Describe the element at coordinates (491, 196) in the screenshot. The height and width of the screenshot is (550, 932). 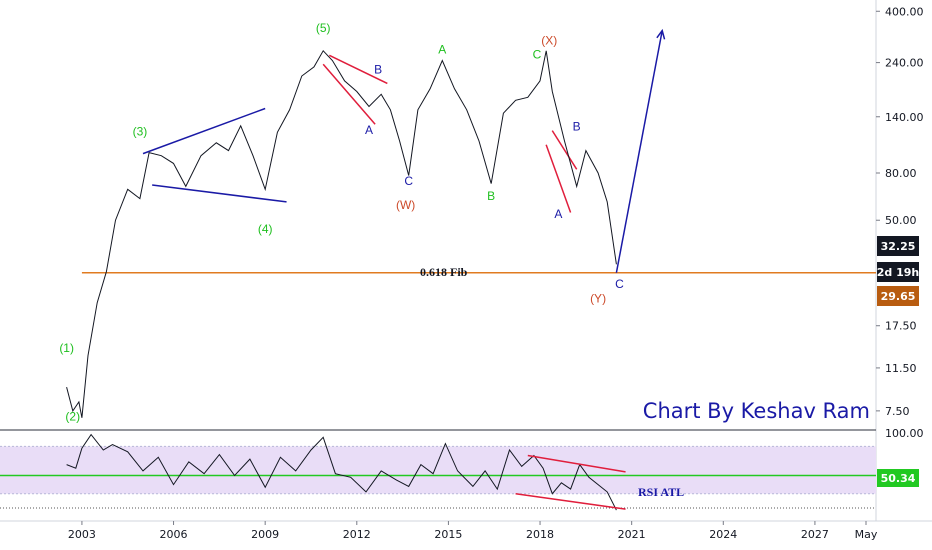
I see `wave-label-10: B` at that location.